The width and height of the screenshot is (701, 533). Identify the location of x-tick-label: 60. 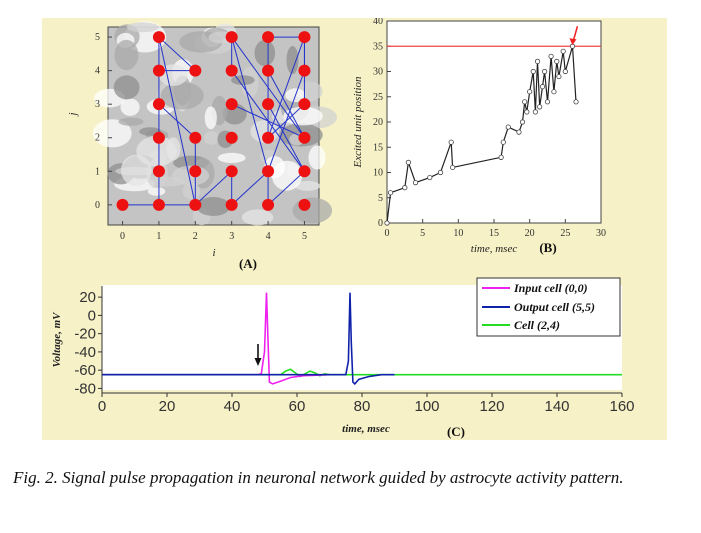
(297, 406).